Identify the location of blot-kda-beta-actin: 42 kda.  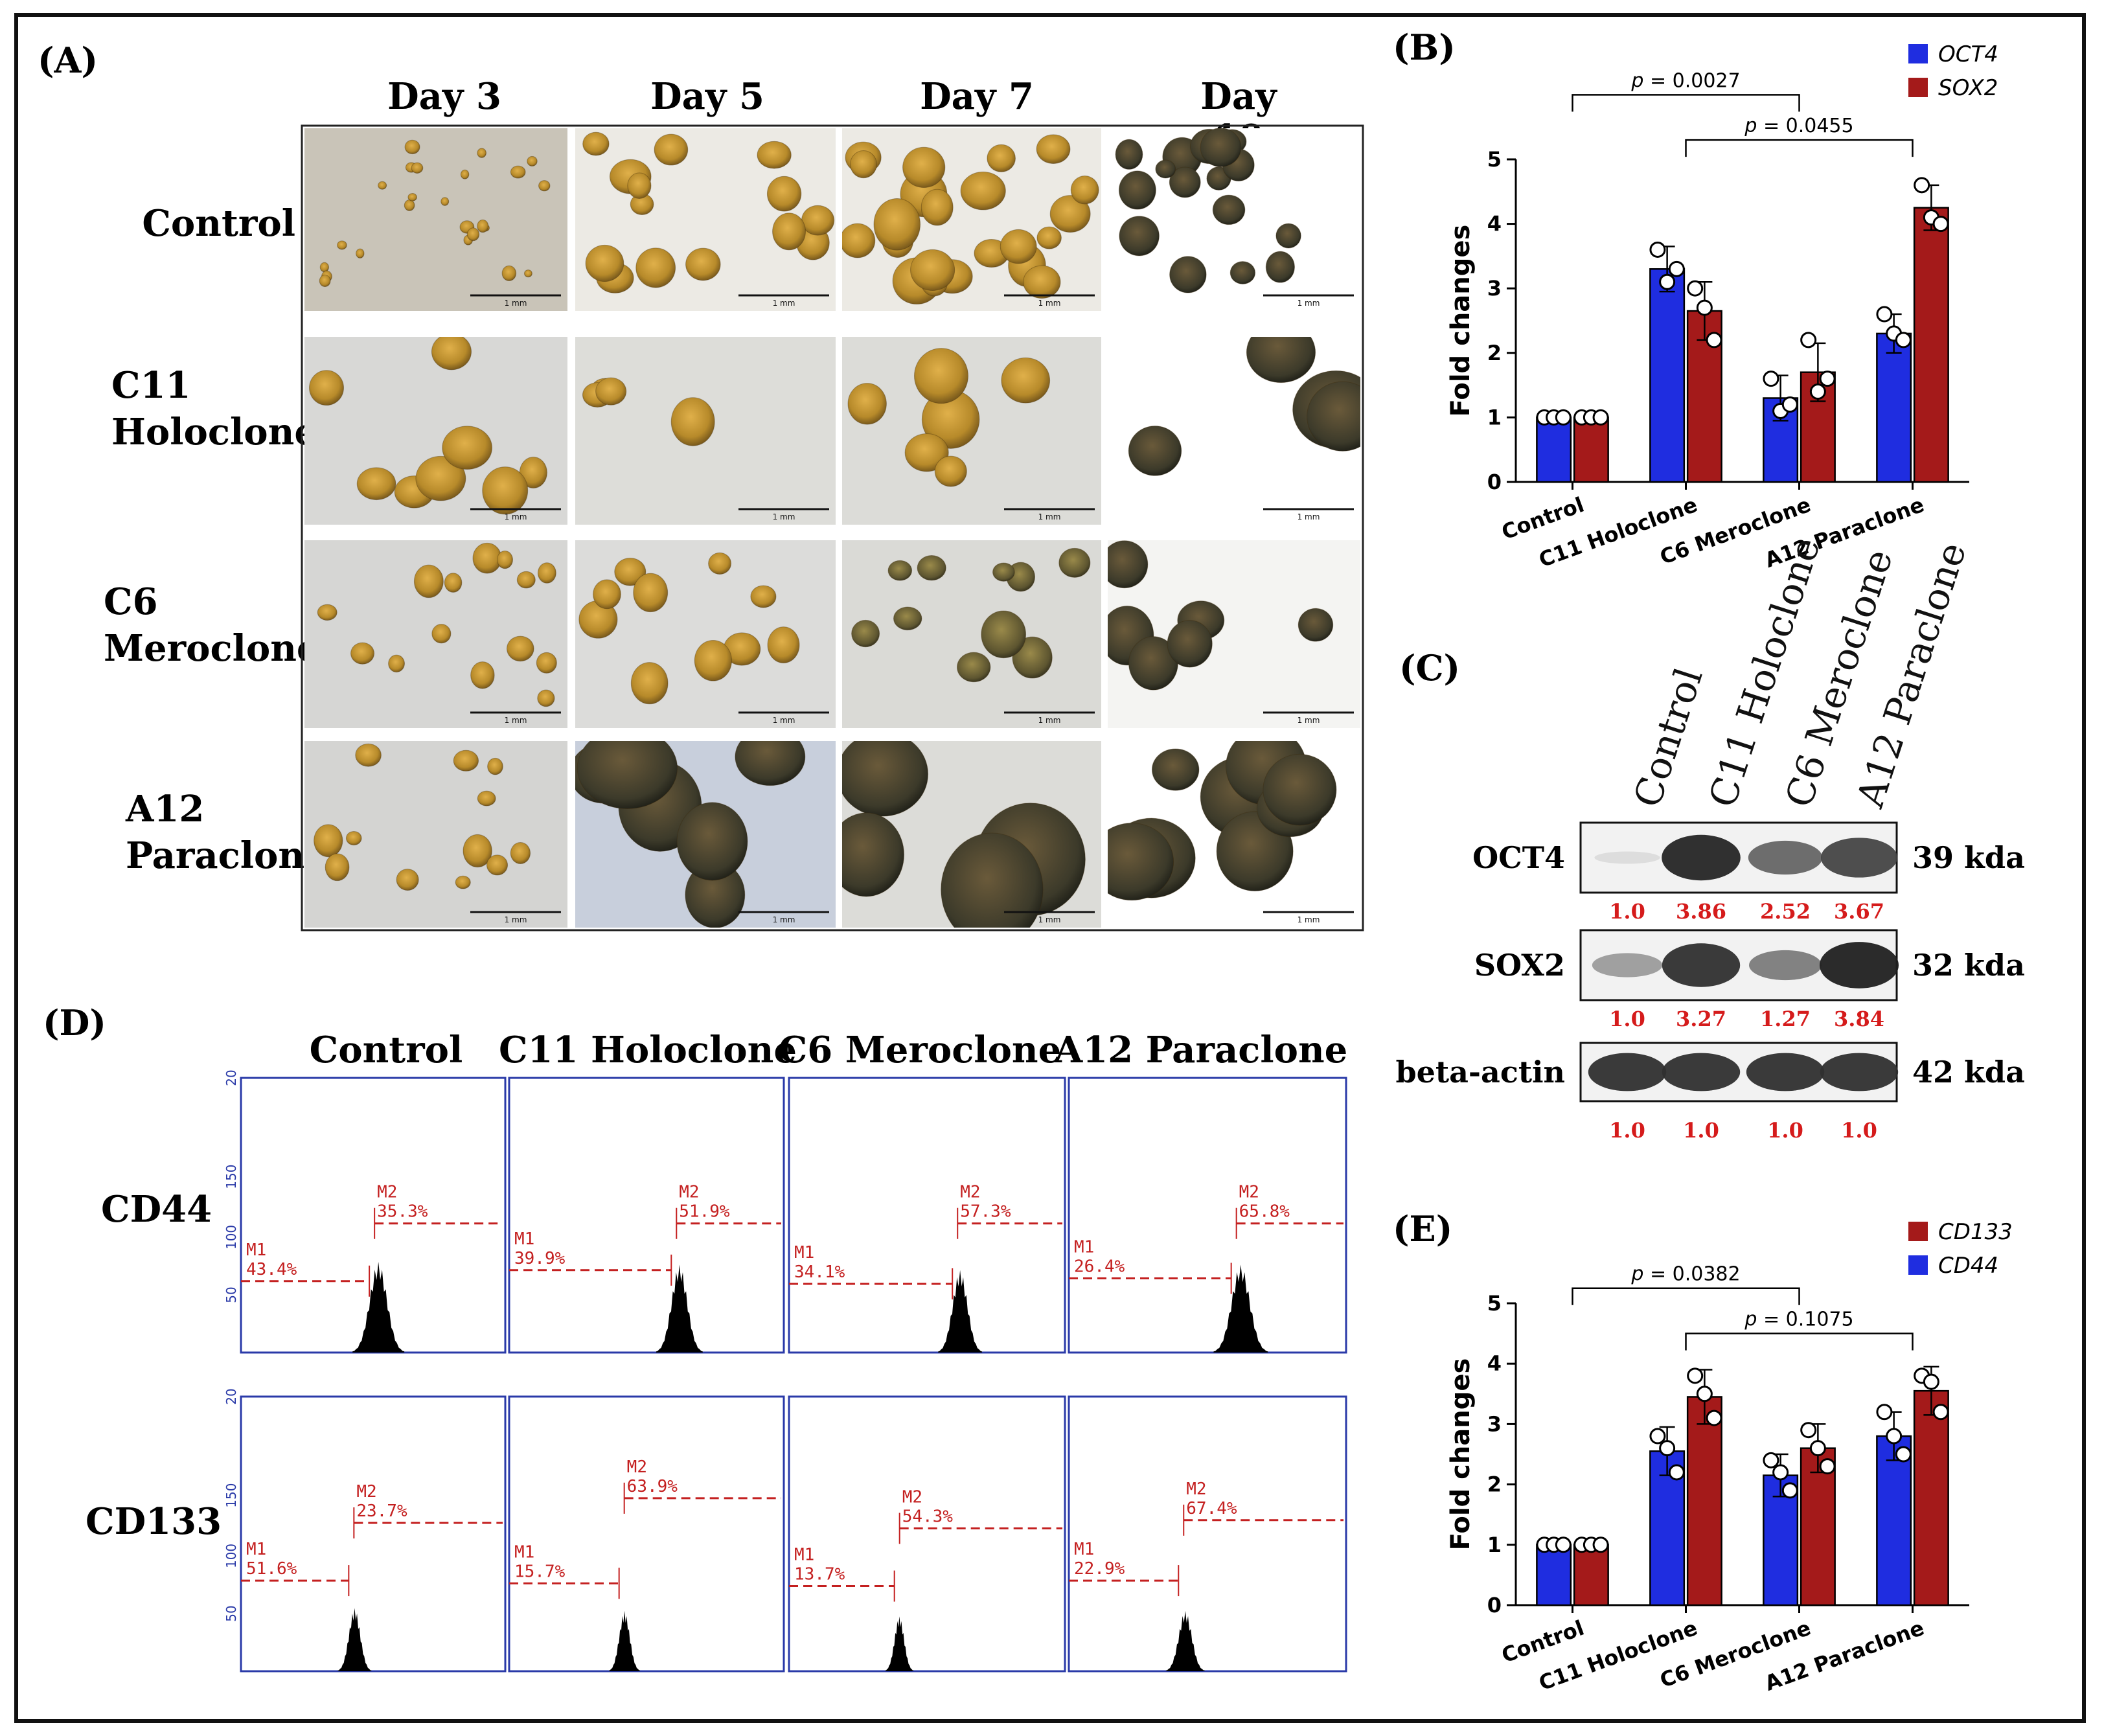
(1969, 1073).